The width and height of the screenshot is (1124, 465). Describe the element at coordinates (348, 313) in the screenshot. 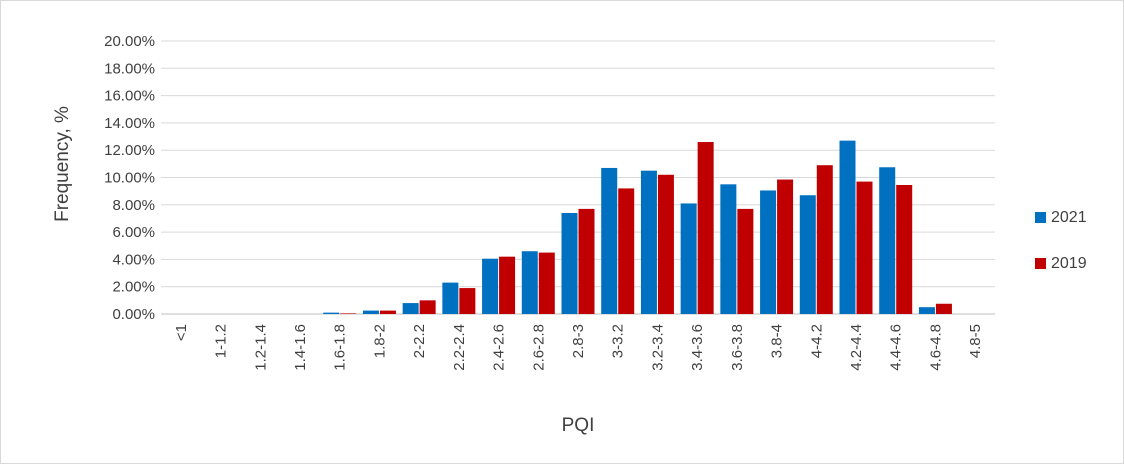

I see `bar-2019-1.6-1.8` at that location.